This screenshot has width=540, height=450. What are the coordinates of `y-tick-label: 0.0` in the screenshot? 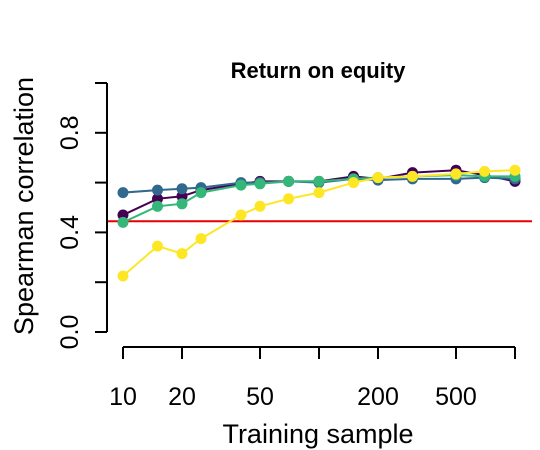 It's located at (70, 332).